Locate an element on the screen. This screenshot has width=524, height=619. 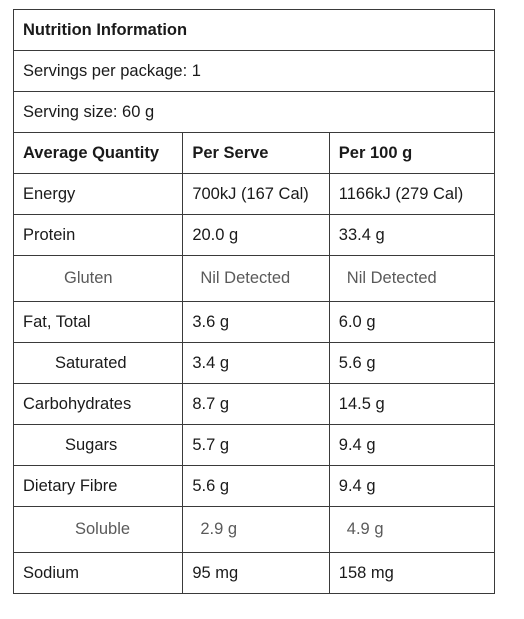
table-title: Nutrition Information is located at coordinates (254, 30).